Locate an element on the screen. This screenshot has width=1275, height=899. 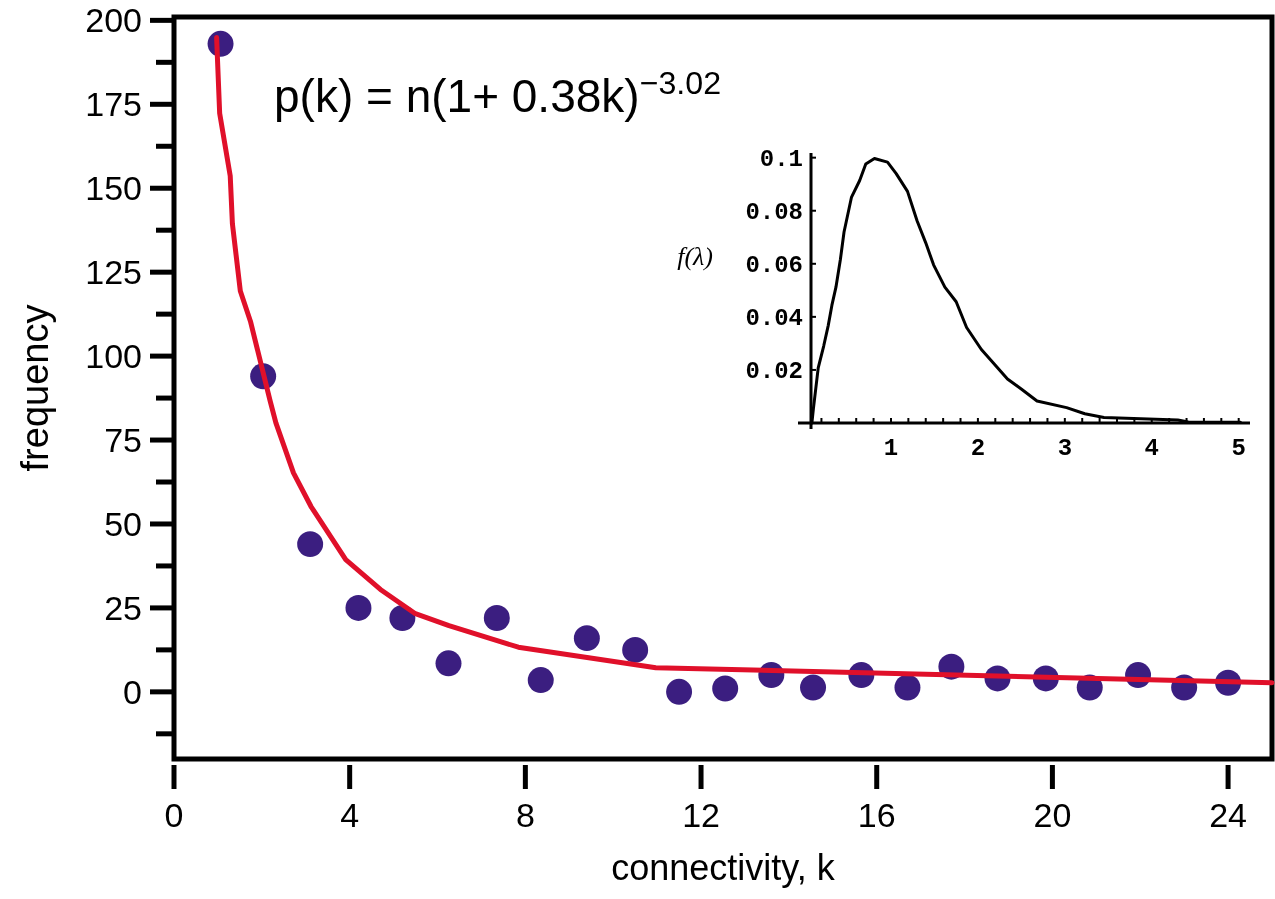
y-tick-label: 175 is located at coordinates (113, 104).